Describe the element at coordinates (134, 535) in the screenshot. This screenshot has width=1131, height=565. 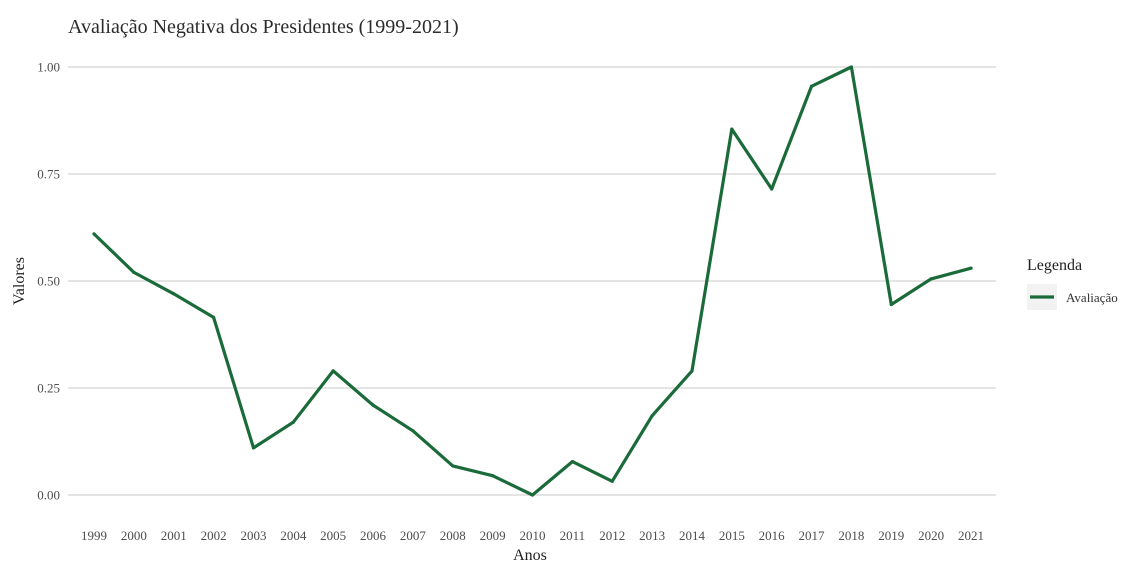
I see `x-tick-label: 2000` at that location.